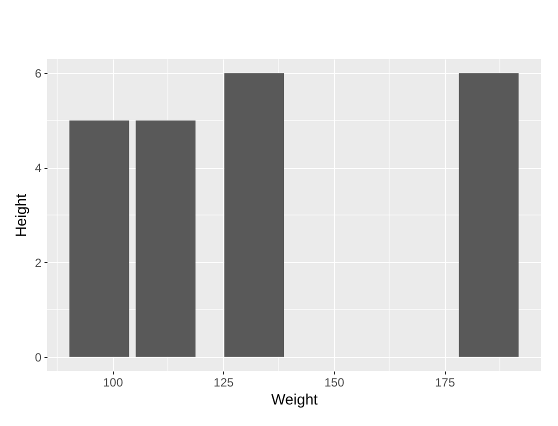  Describe the element at coordinates (295, 400) in the screenshot. I see `x-axis-title: Weight` at that location.